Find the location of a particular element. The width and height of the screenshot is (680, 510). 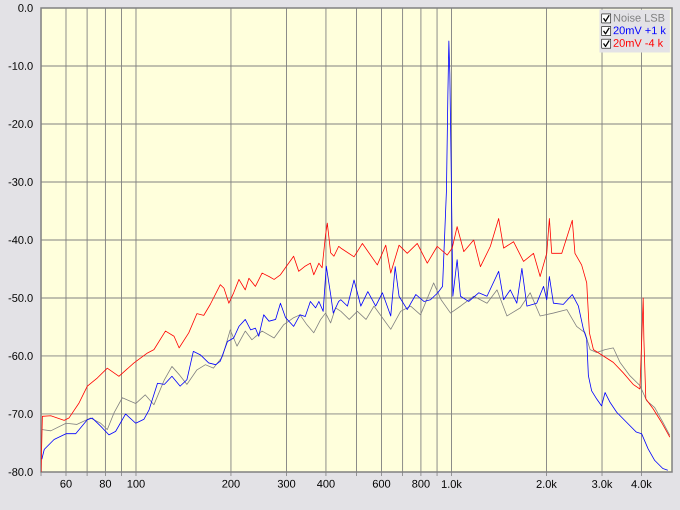

x-tick-label: 600 is located at coordinates (381, 484).